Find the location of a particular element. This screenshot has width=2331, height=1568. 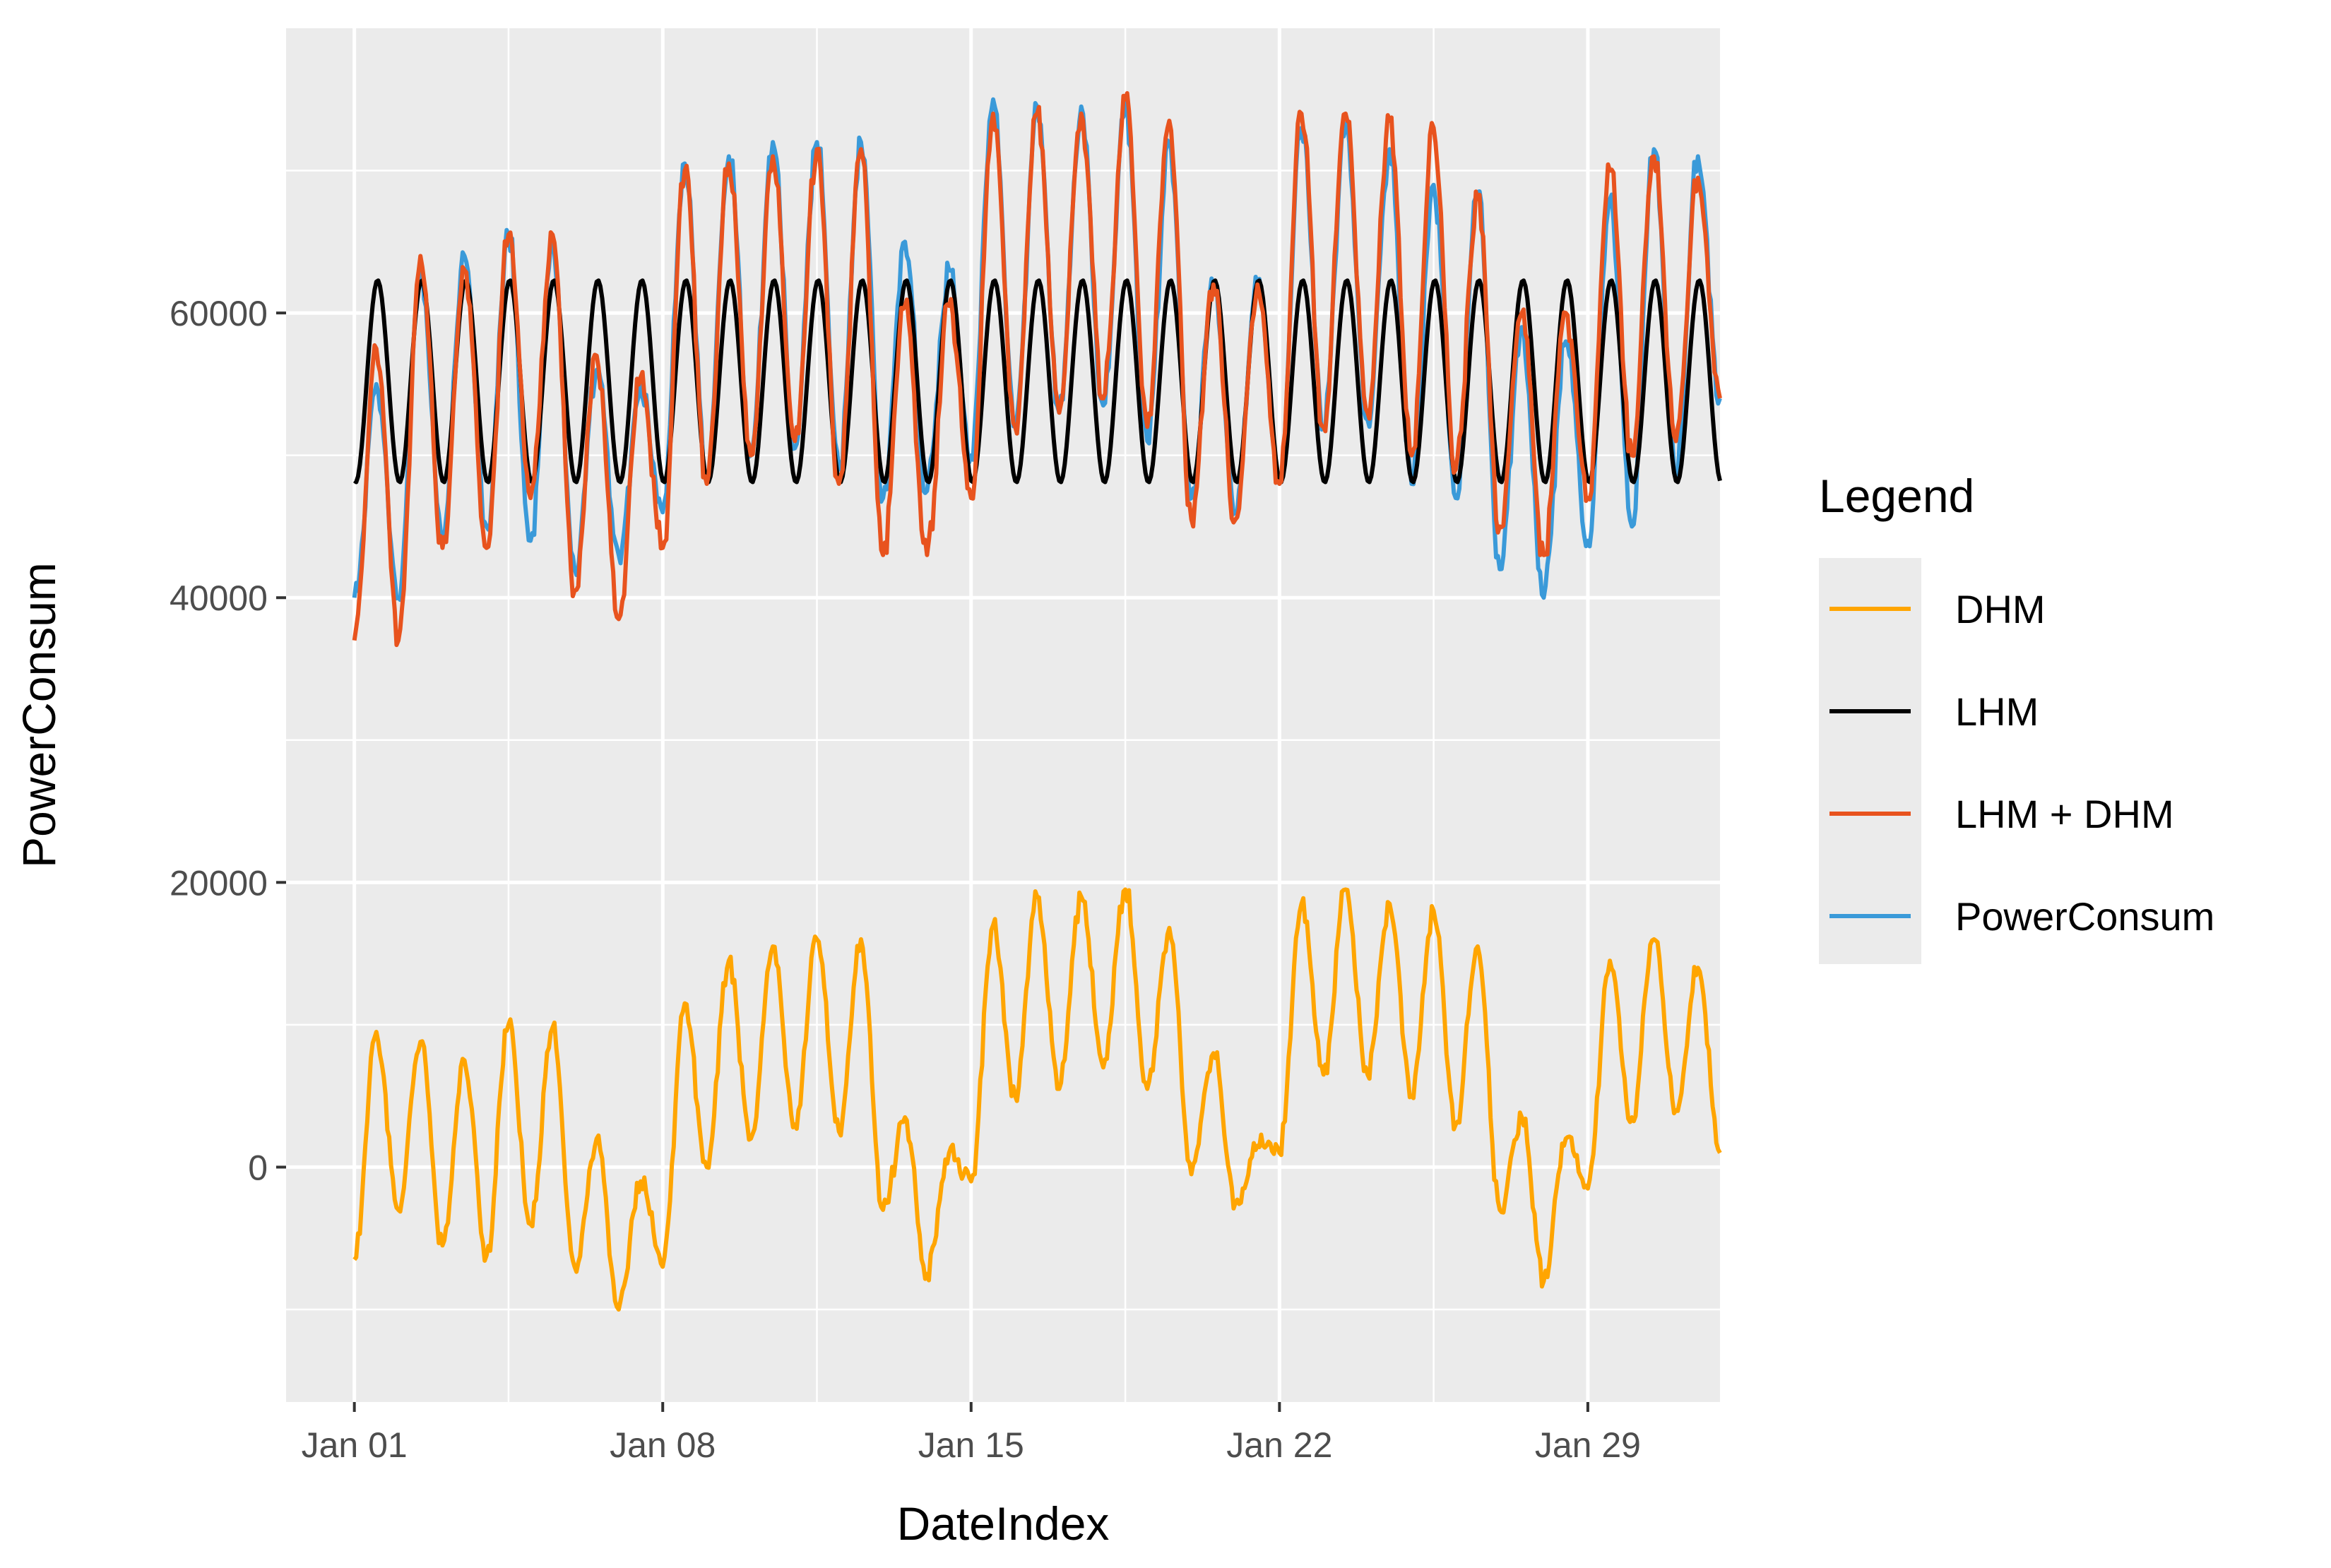

y-axis-title: PowerConsum is located at coordinates (39, 715).